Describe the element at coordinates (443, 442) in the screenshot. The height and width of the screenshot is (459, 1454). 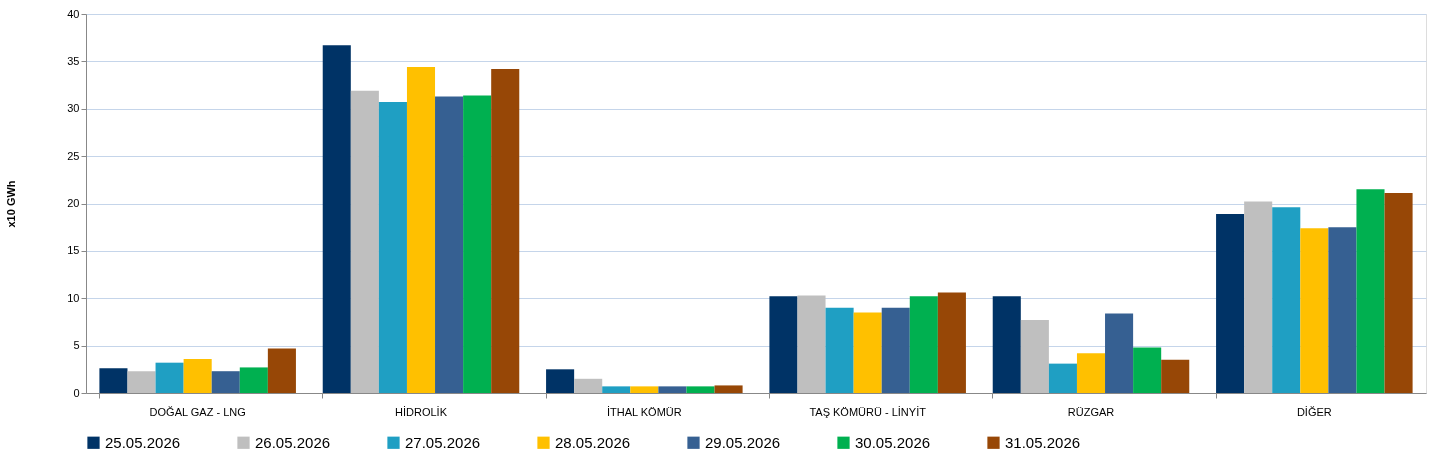
I see `legend-label: 27.05.2026` at that location.